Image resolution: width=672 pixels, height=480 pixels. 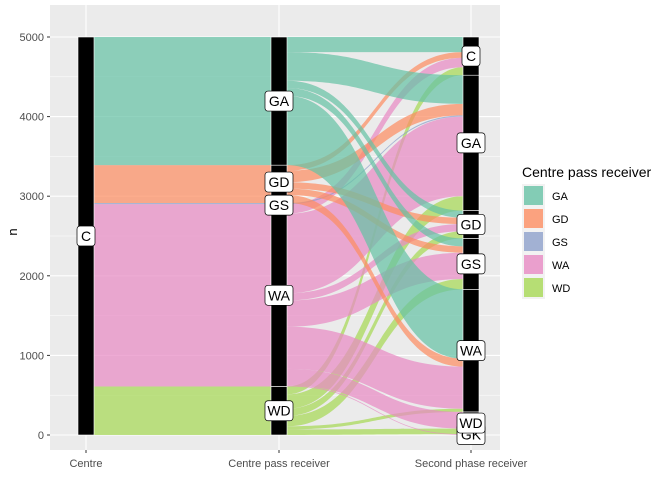 What do you see at coordinates (32, 197) in the screenshot?
I see `y-tick-label: 3000` at bounding box center [32, 197].